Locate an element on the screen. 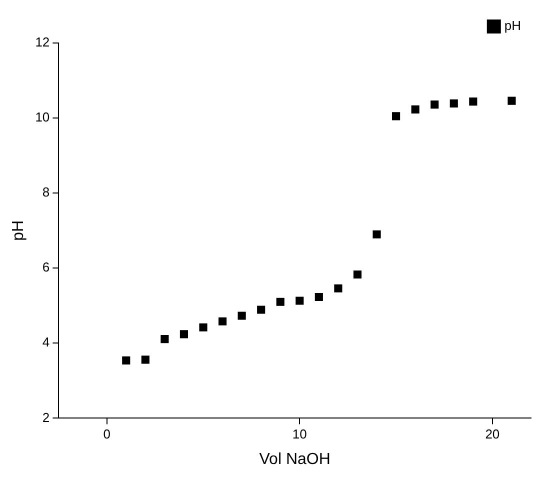 This screenshot has width=549, height=478. x-tick-label: 0 is located at coordinates (106, 434).